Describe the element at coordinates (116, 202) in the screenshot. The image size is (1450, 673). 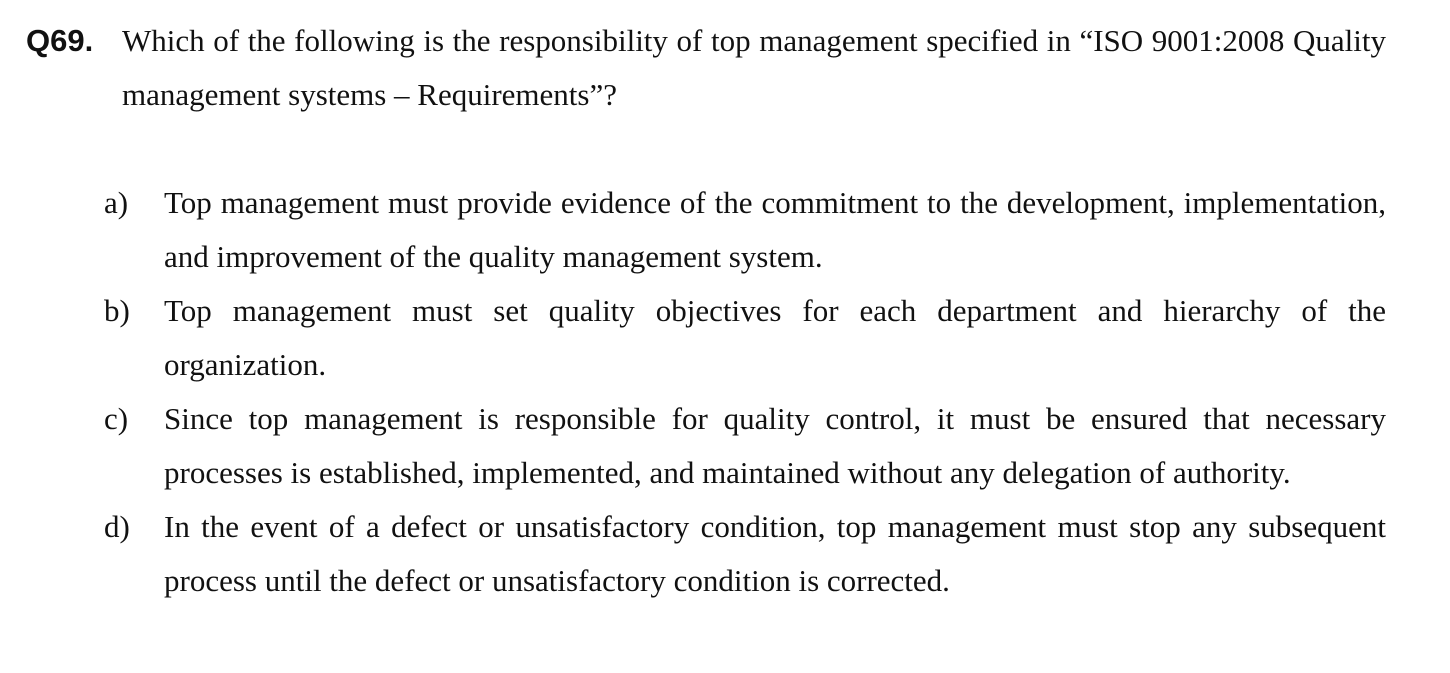
I see `option-letter: a)` at that location.